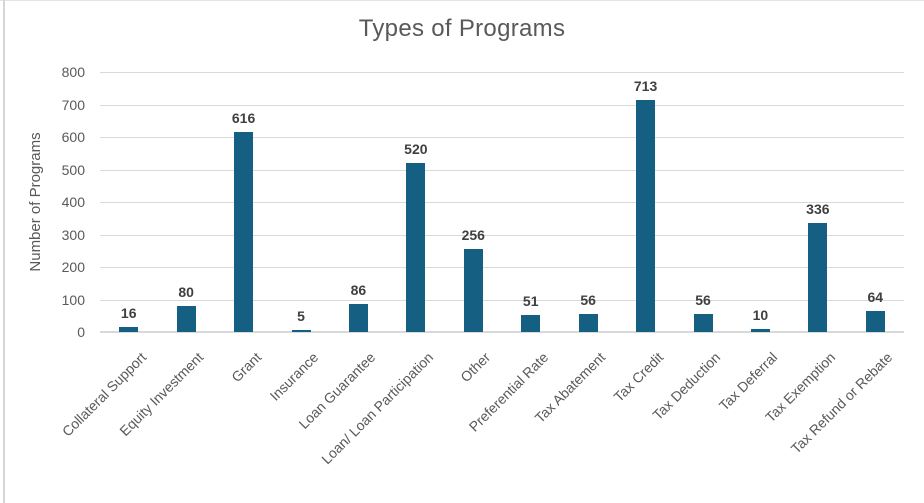  Describe the element at coordinates (243, 117) in the screenshot. I see `bar-value-label: 616` at that location.